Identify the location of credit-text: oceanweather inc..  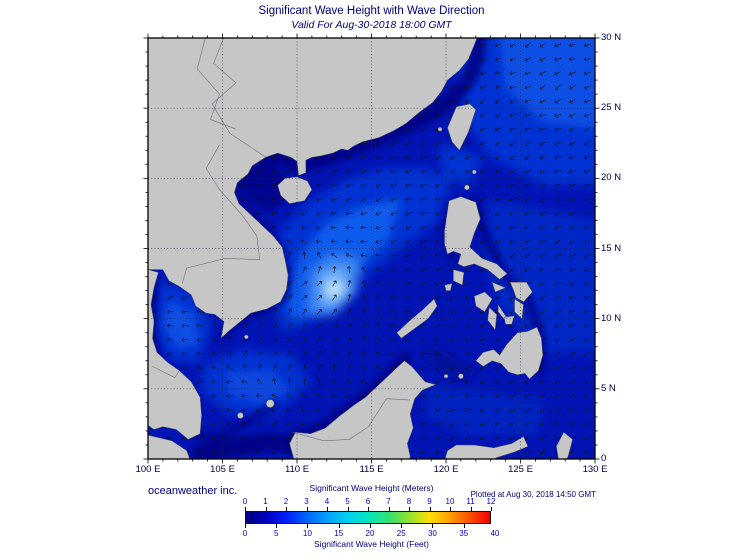
(193, 491).